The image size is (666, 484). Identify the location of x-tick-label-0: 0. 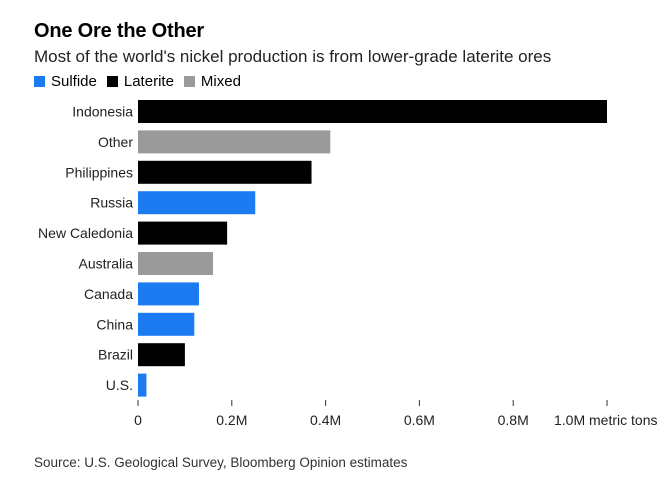
(138, 420).